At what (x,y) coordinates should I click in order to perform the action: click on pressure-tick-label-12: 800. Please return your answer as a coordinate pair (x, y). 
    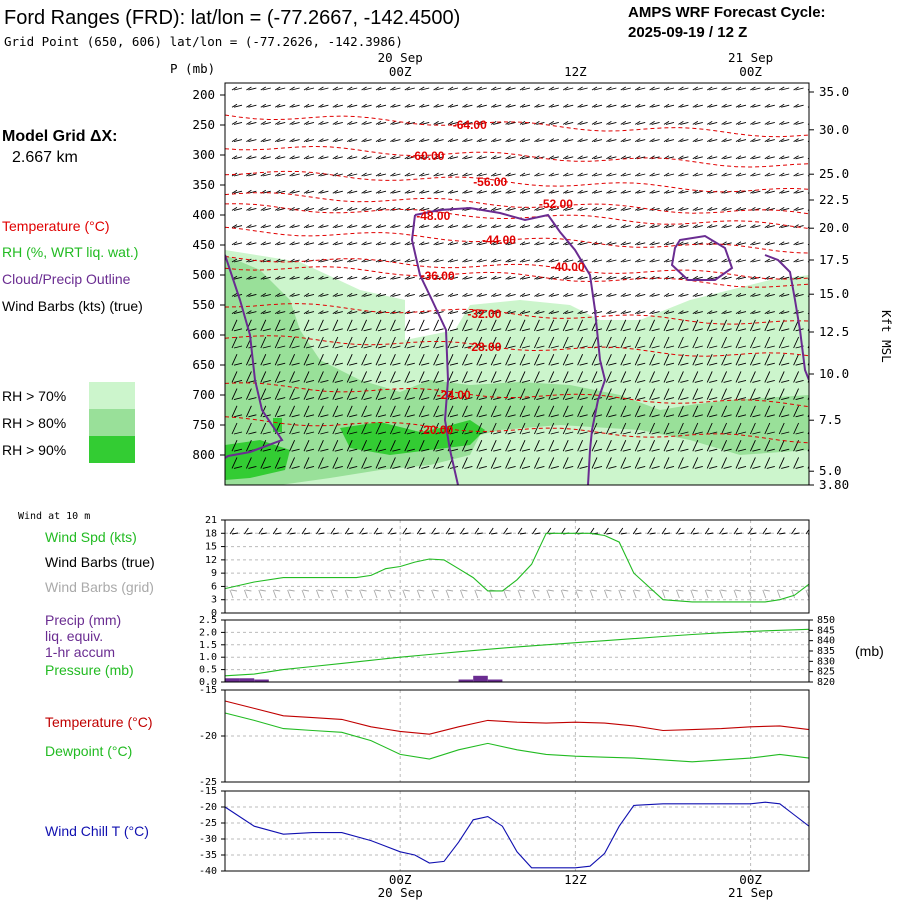
    Looking at the image, I should click on (203, 454).